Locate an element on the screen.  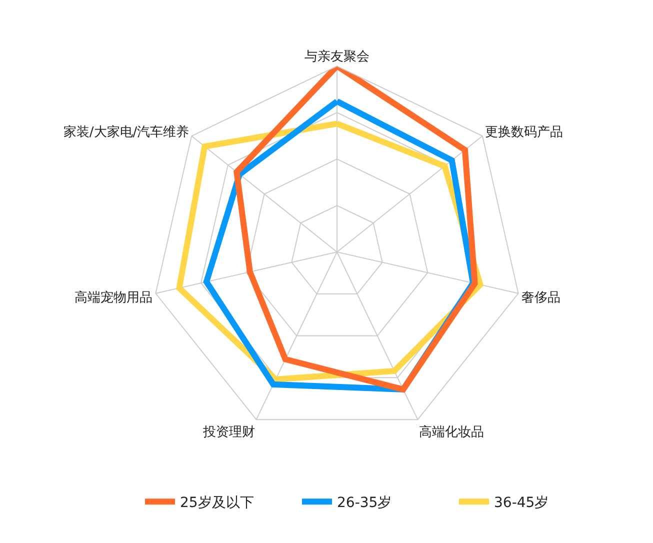
spoke-label: 与亲友聚会 is located at coordinates (337, 56).